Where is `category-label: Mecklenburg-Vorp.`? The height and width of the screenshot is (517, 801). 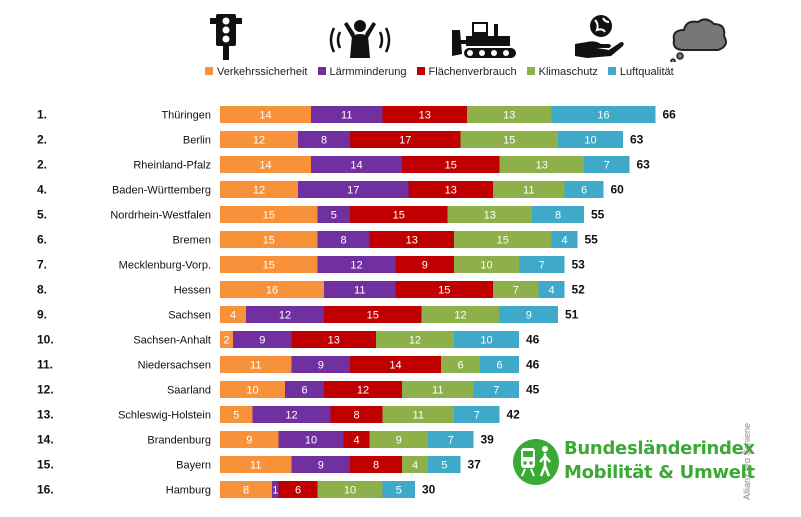
category-label: Mecklenburg-Vorp. is located at coordinates (165, 266).